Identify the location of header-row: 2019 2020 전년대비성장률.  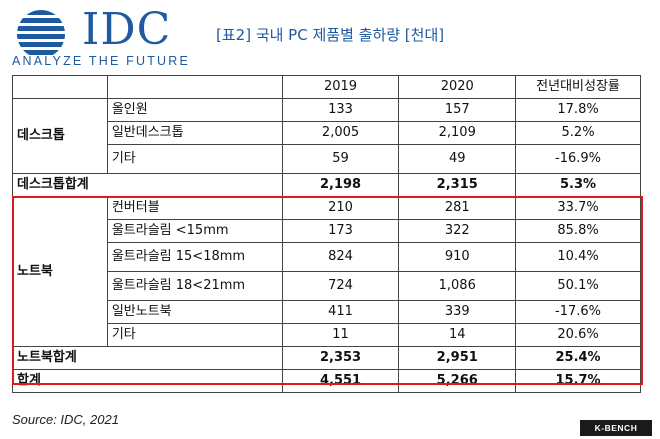
(326, 87).